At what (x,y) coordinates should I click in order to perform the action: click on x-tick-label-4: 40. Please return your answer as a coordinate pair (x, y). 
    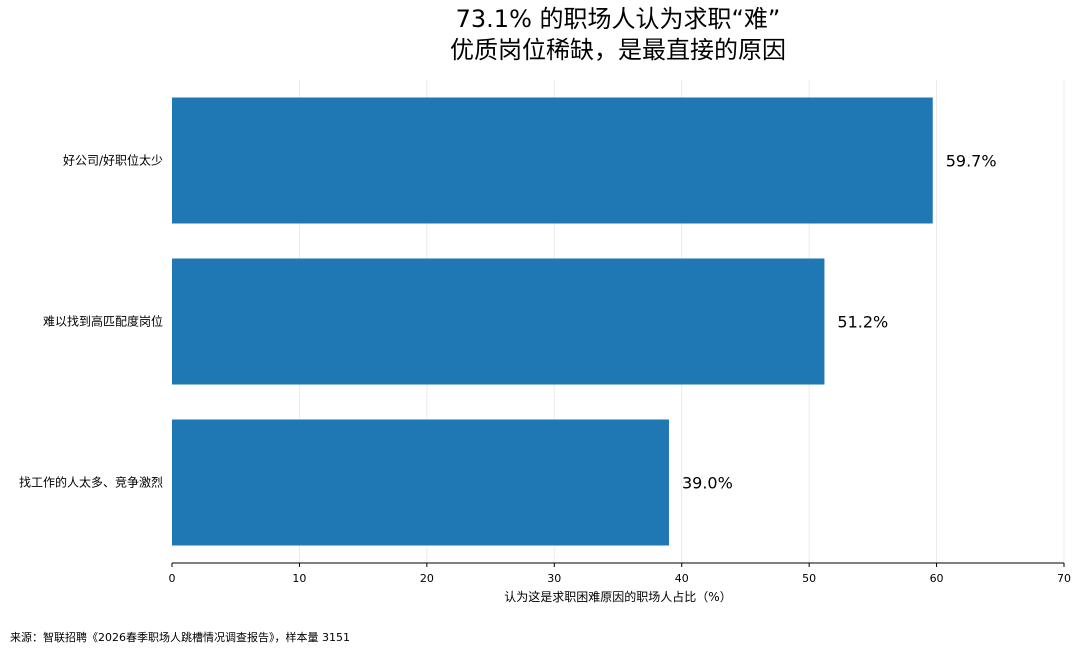
    Looking at the image, I should click on (682, 578).